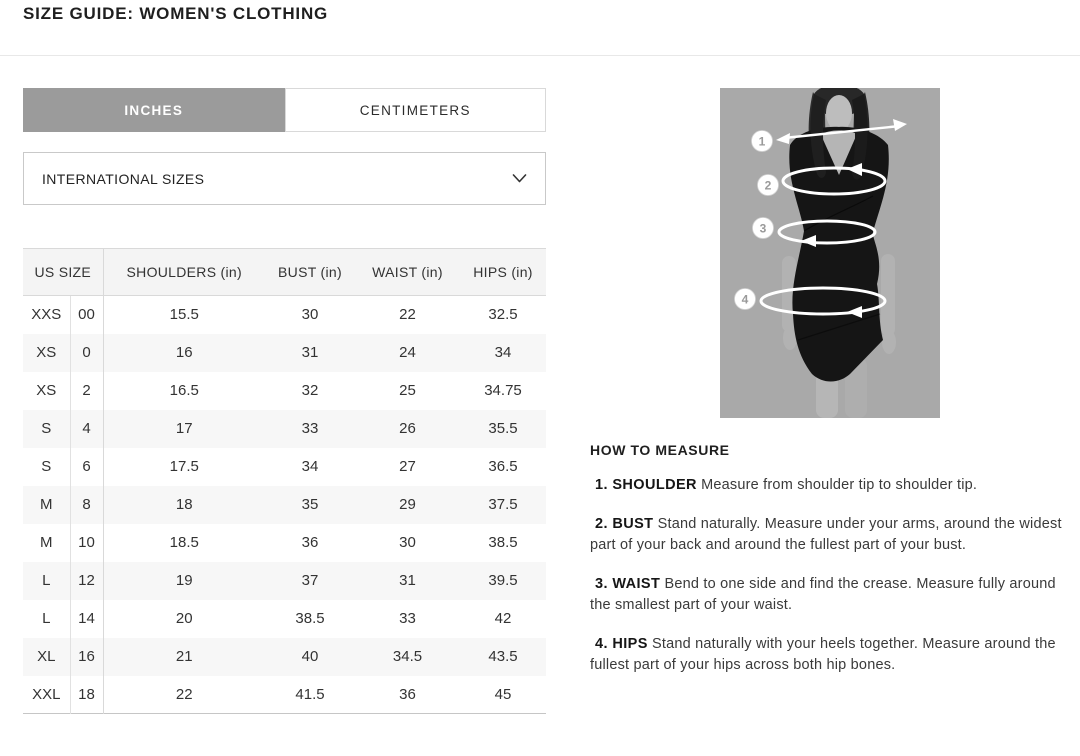 This screenshot has height=756, width=1080. What do you see at coordinates (87, 428) in the screenshot?
I see `cell-us: 4` at bounding box center [87, 428].